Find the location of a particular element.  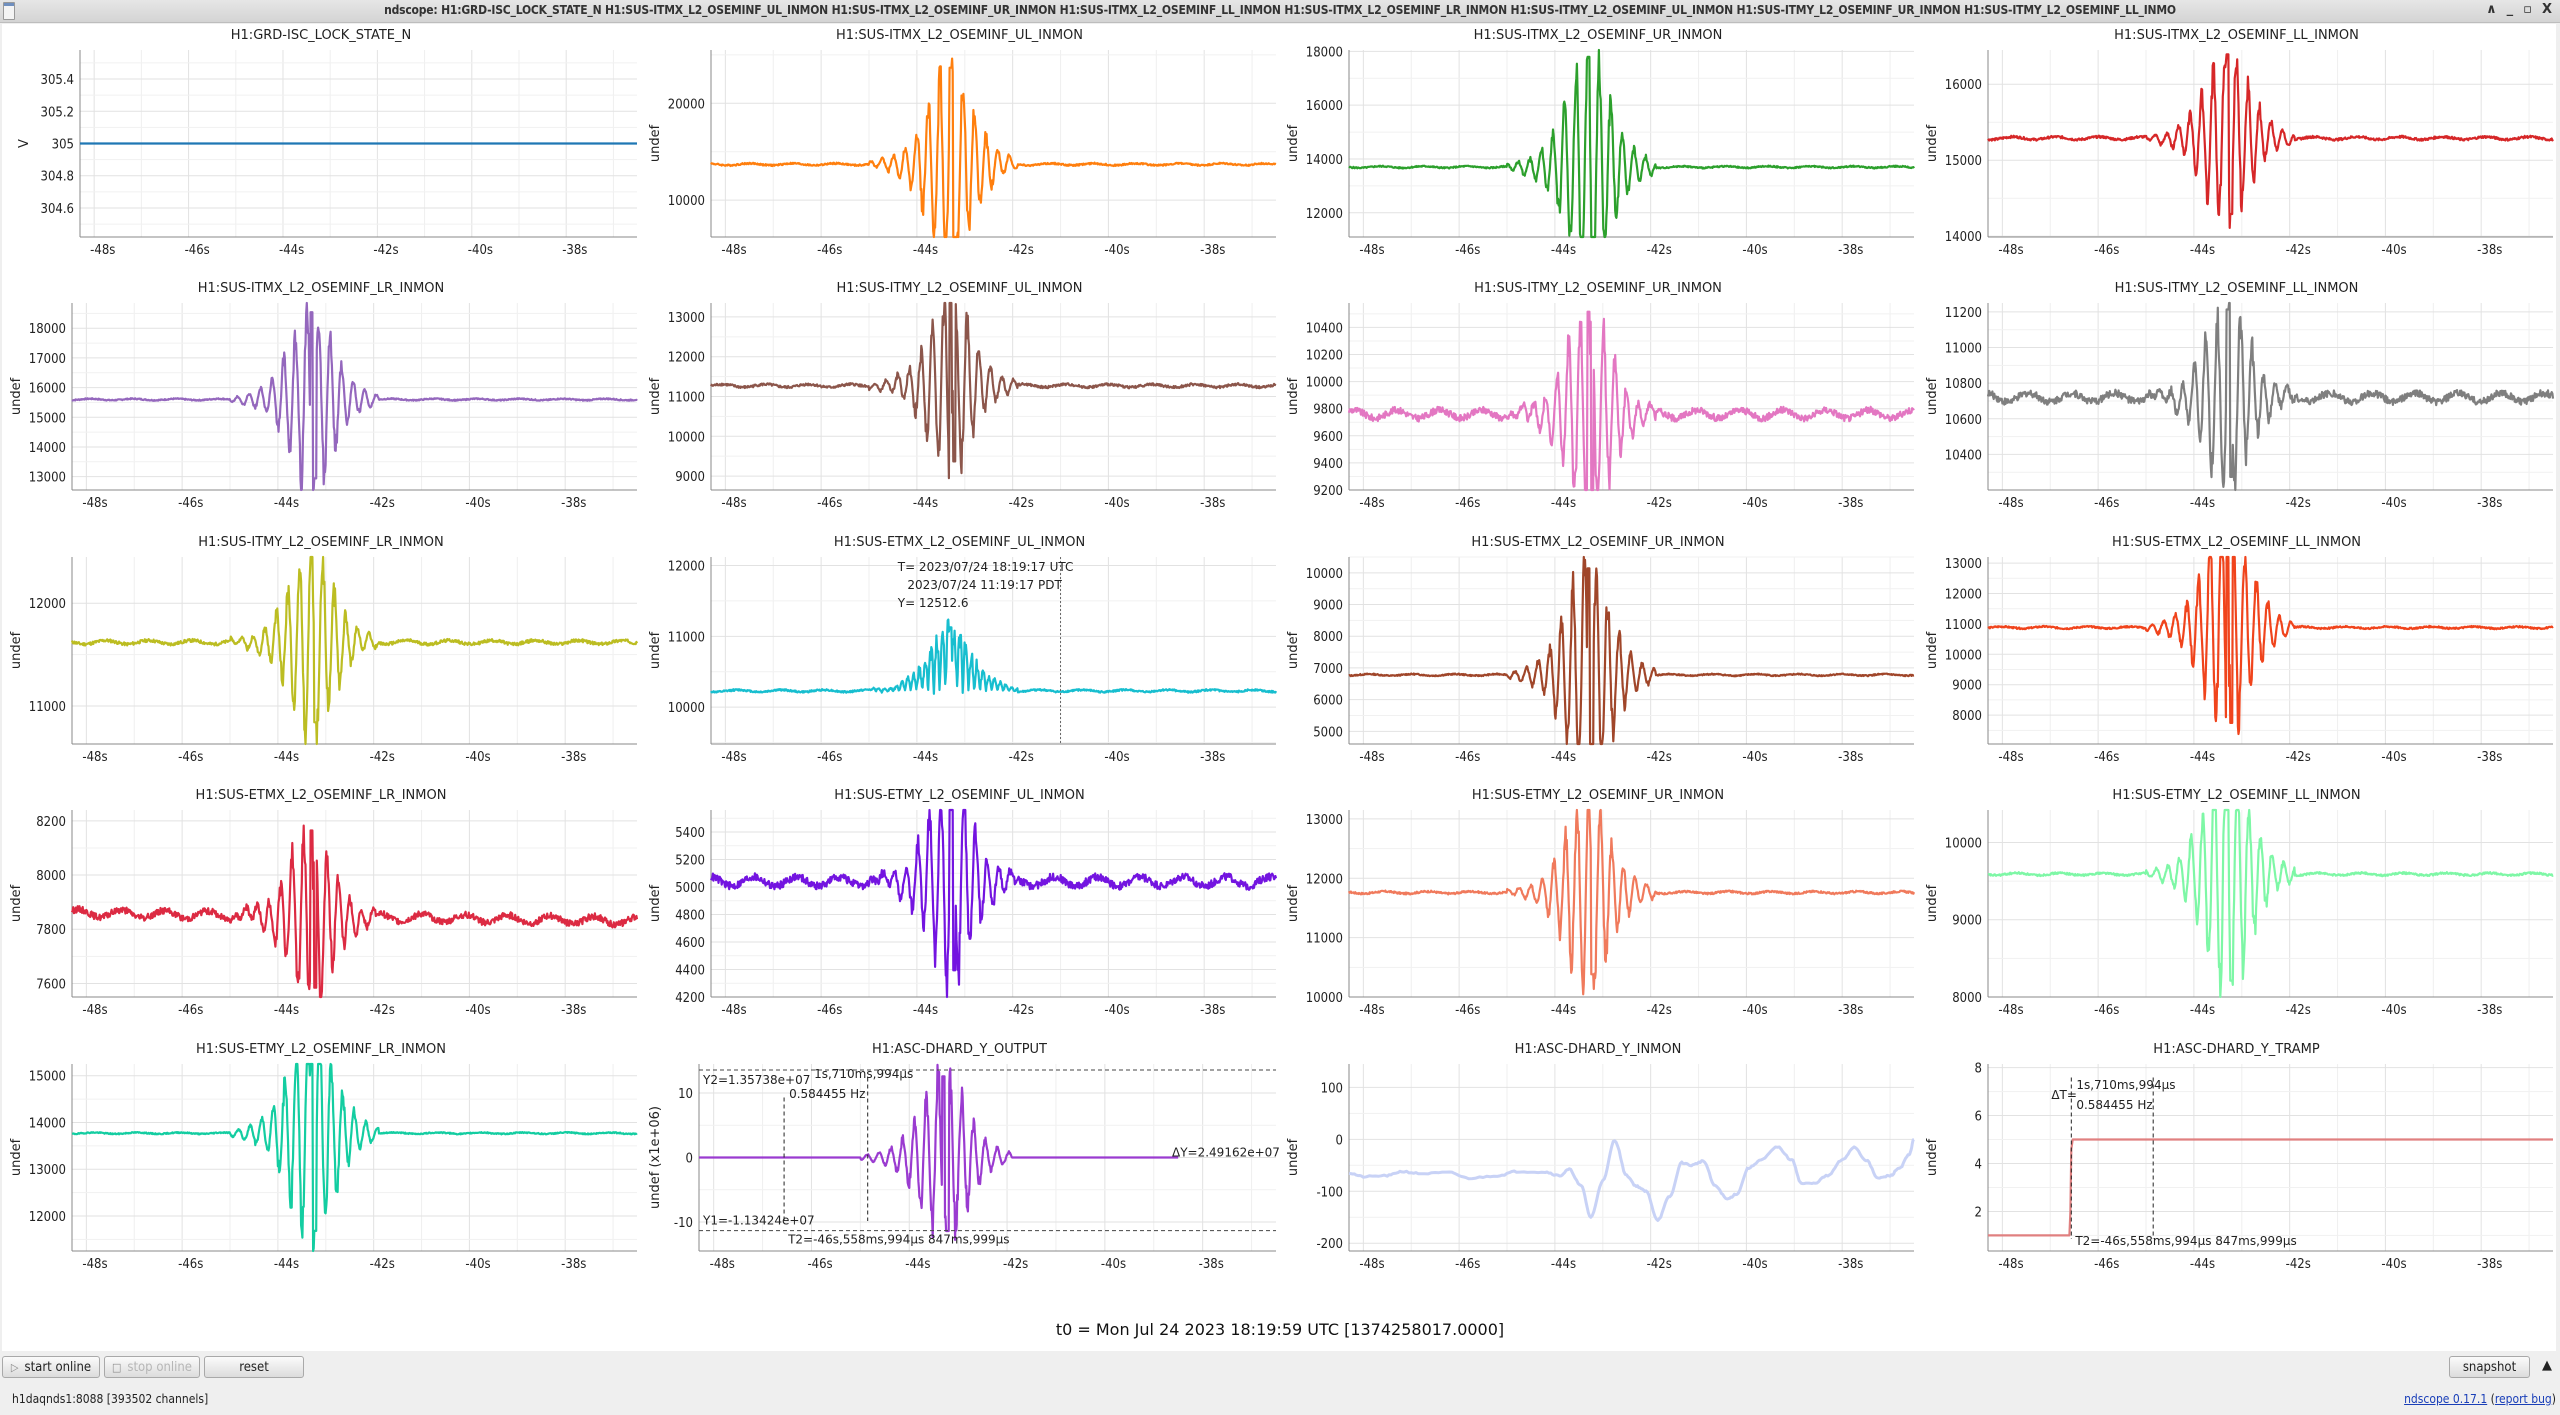

y-tick-label: 100 is located at coordinates (1332, 1088).